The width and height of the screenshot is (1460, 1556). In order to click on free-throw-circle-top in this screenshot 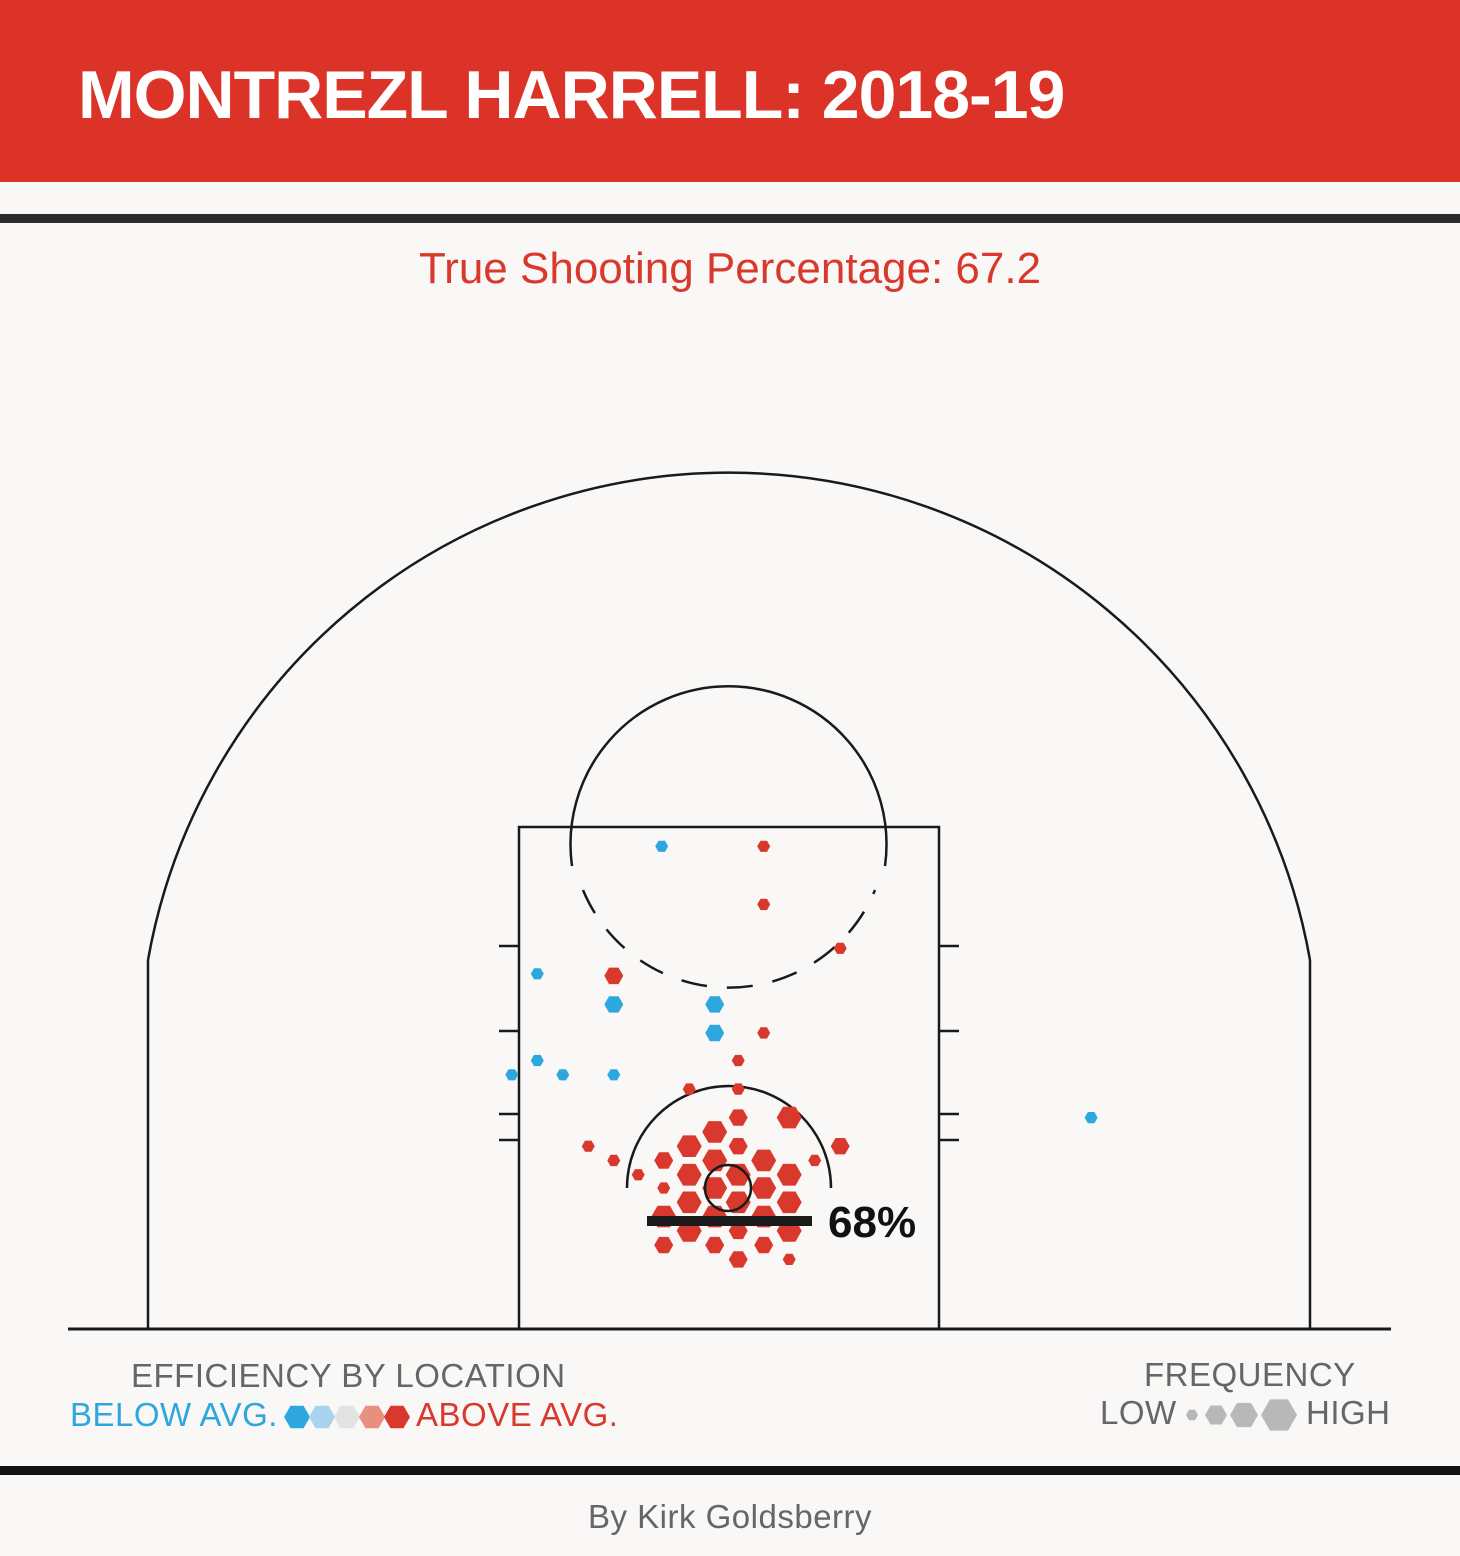, I will do `click(728, 776)`.